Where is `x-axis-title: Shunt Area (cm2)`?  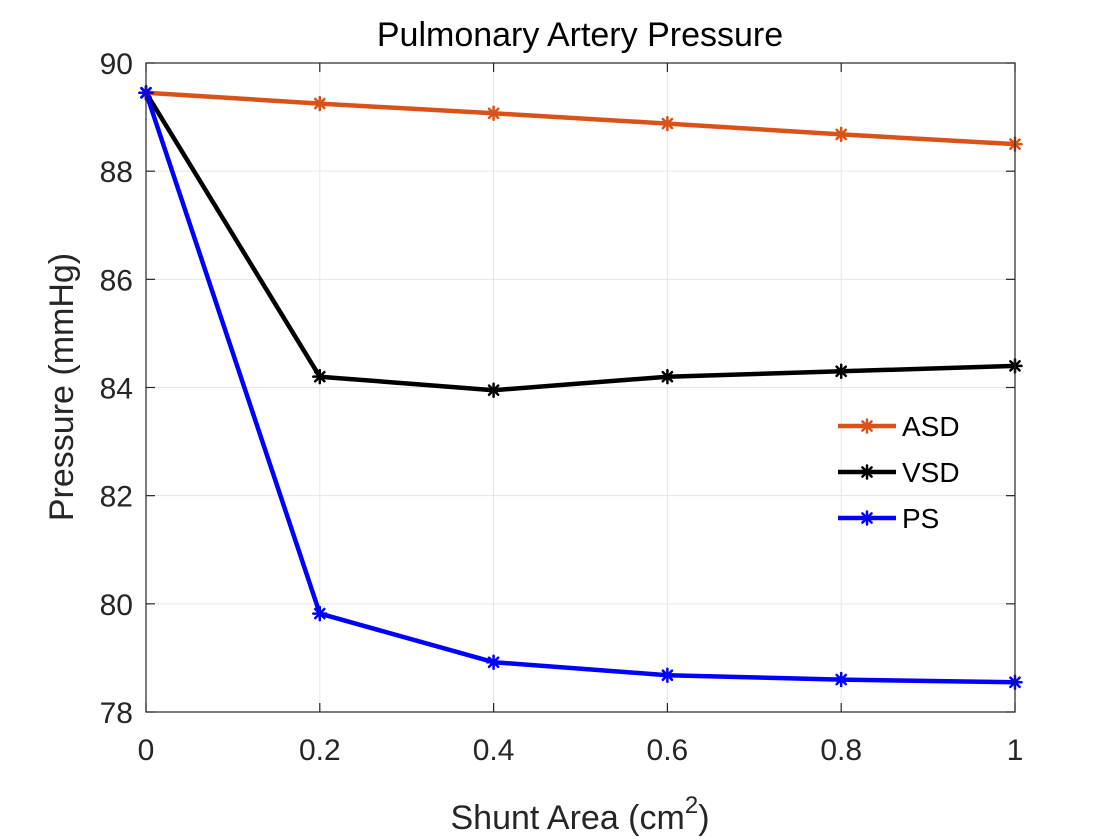
x-axis-title: Shunt Area (cm2) is located at coordinates (579, 814).